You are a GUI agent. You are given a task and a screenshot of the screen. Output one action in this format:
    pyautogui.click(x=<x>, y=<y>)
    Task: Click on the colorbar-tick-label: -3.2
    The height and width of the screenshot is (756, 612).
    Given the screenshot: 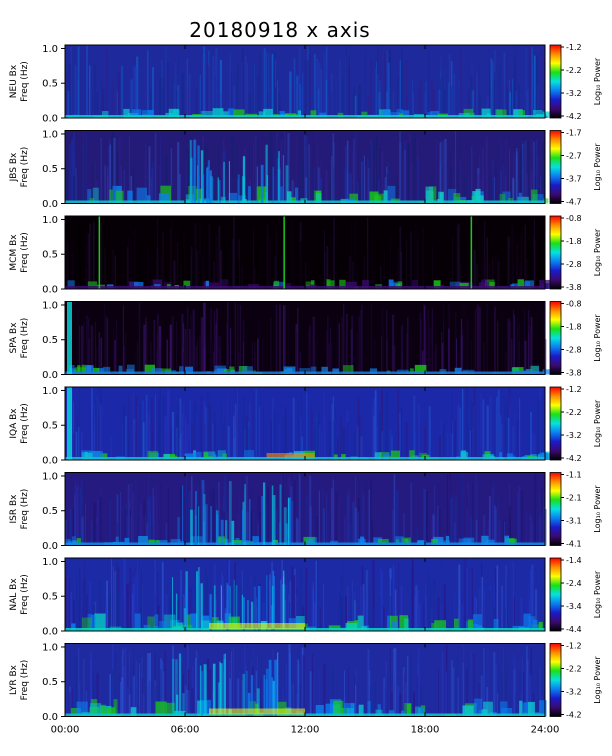 What is the action you would take?
    pyautogui.click(x=574, y=692)
    